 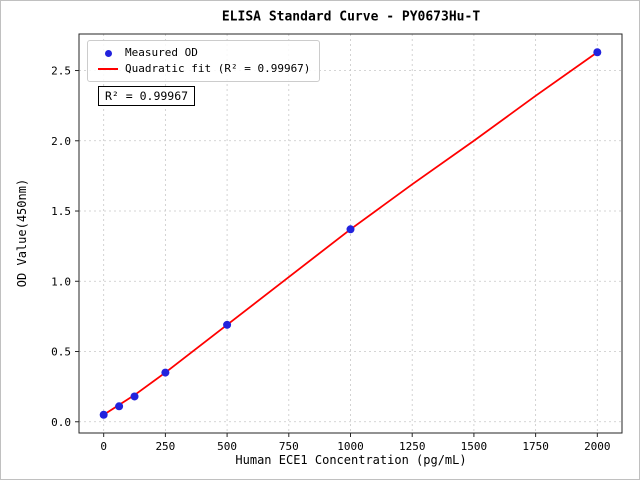 What do you see at coordinates (61, 281) in the screenshot?
I see `y-tick-label: 1.0` at bounding box center [61, 281].